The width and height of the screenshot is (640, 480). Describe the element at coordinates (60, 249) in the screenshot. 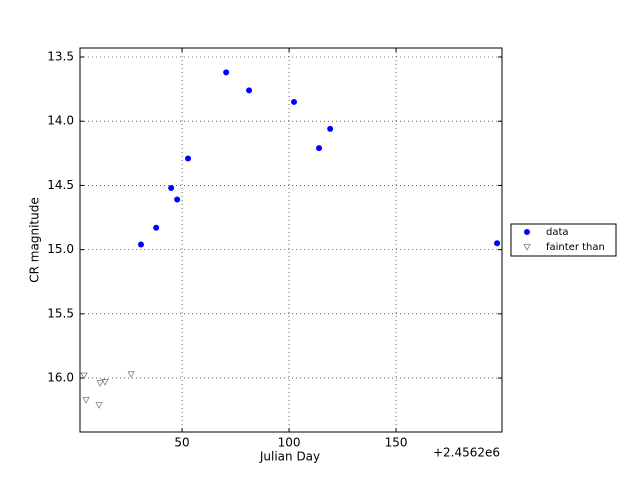

I see `y-tick-label: 15.0` at that location.